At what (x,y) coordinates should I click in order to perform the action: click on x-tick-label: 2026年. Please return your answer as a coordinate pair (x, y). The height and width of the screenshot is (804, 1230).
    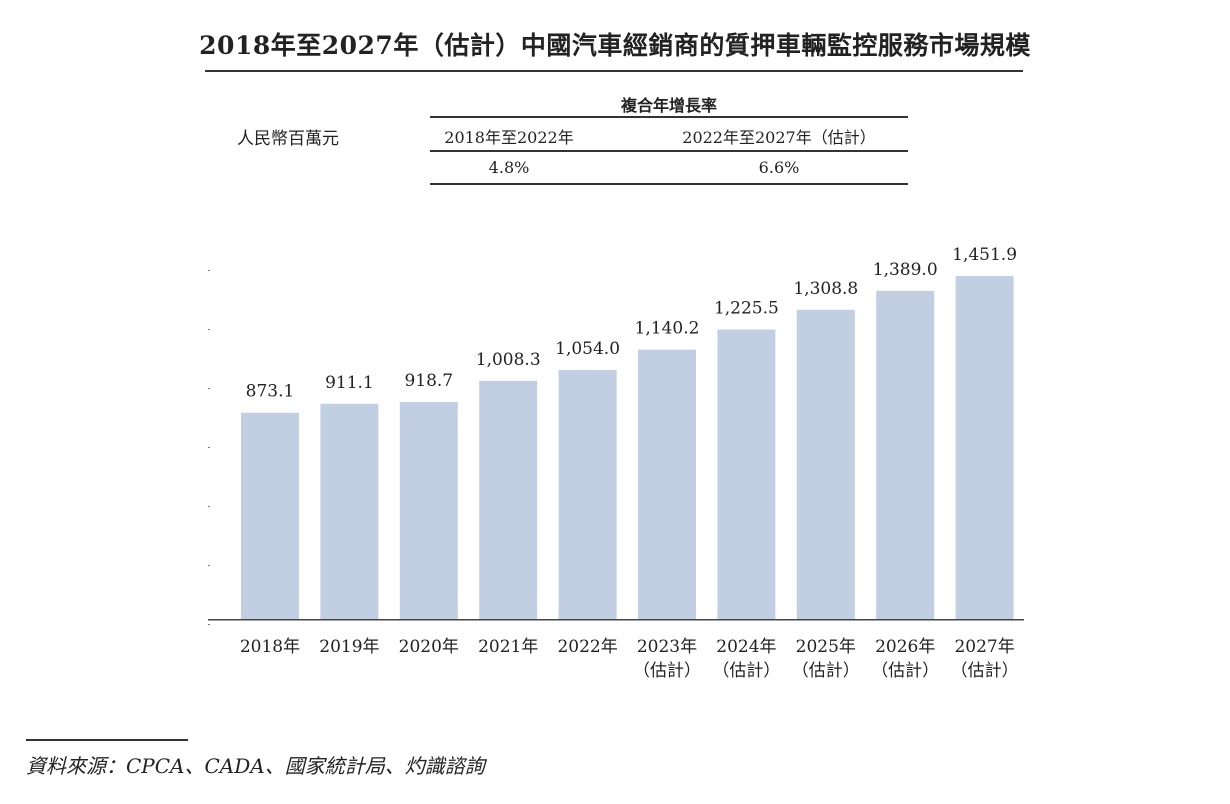
    Looking at the image, I should click on (905, 647).